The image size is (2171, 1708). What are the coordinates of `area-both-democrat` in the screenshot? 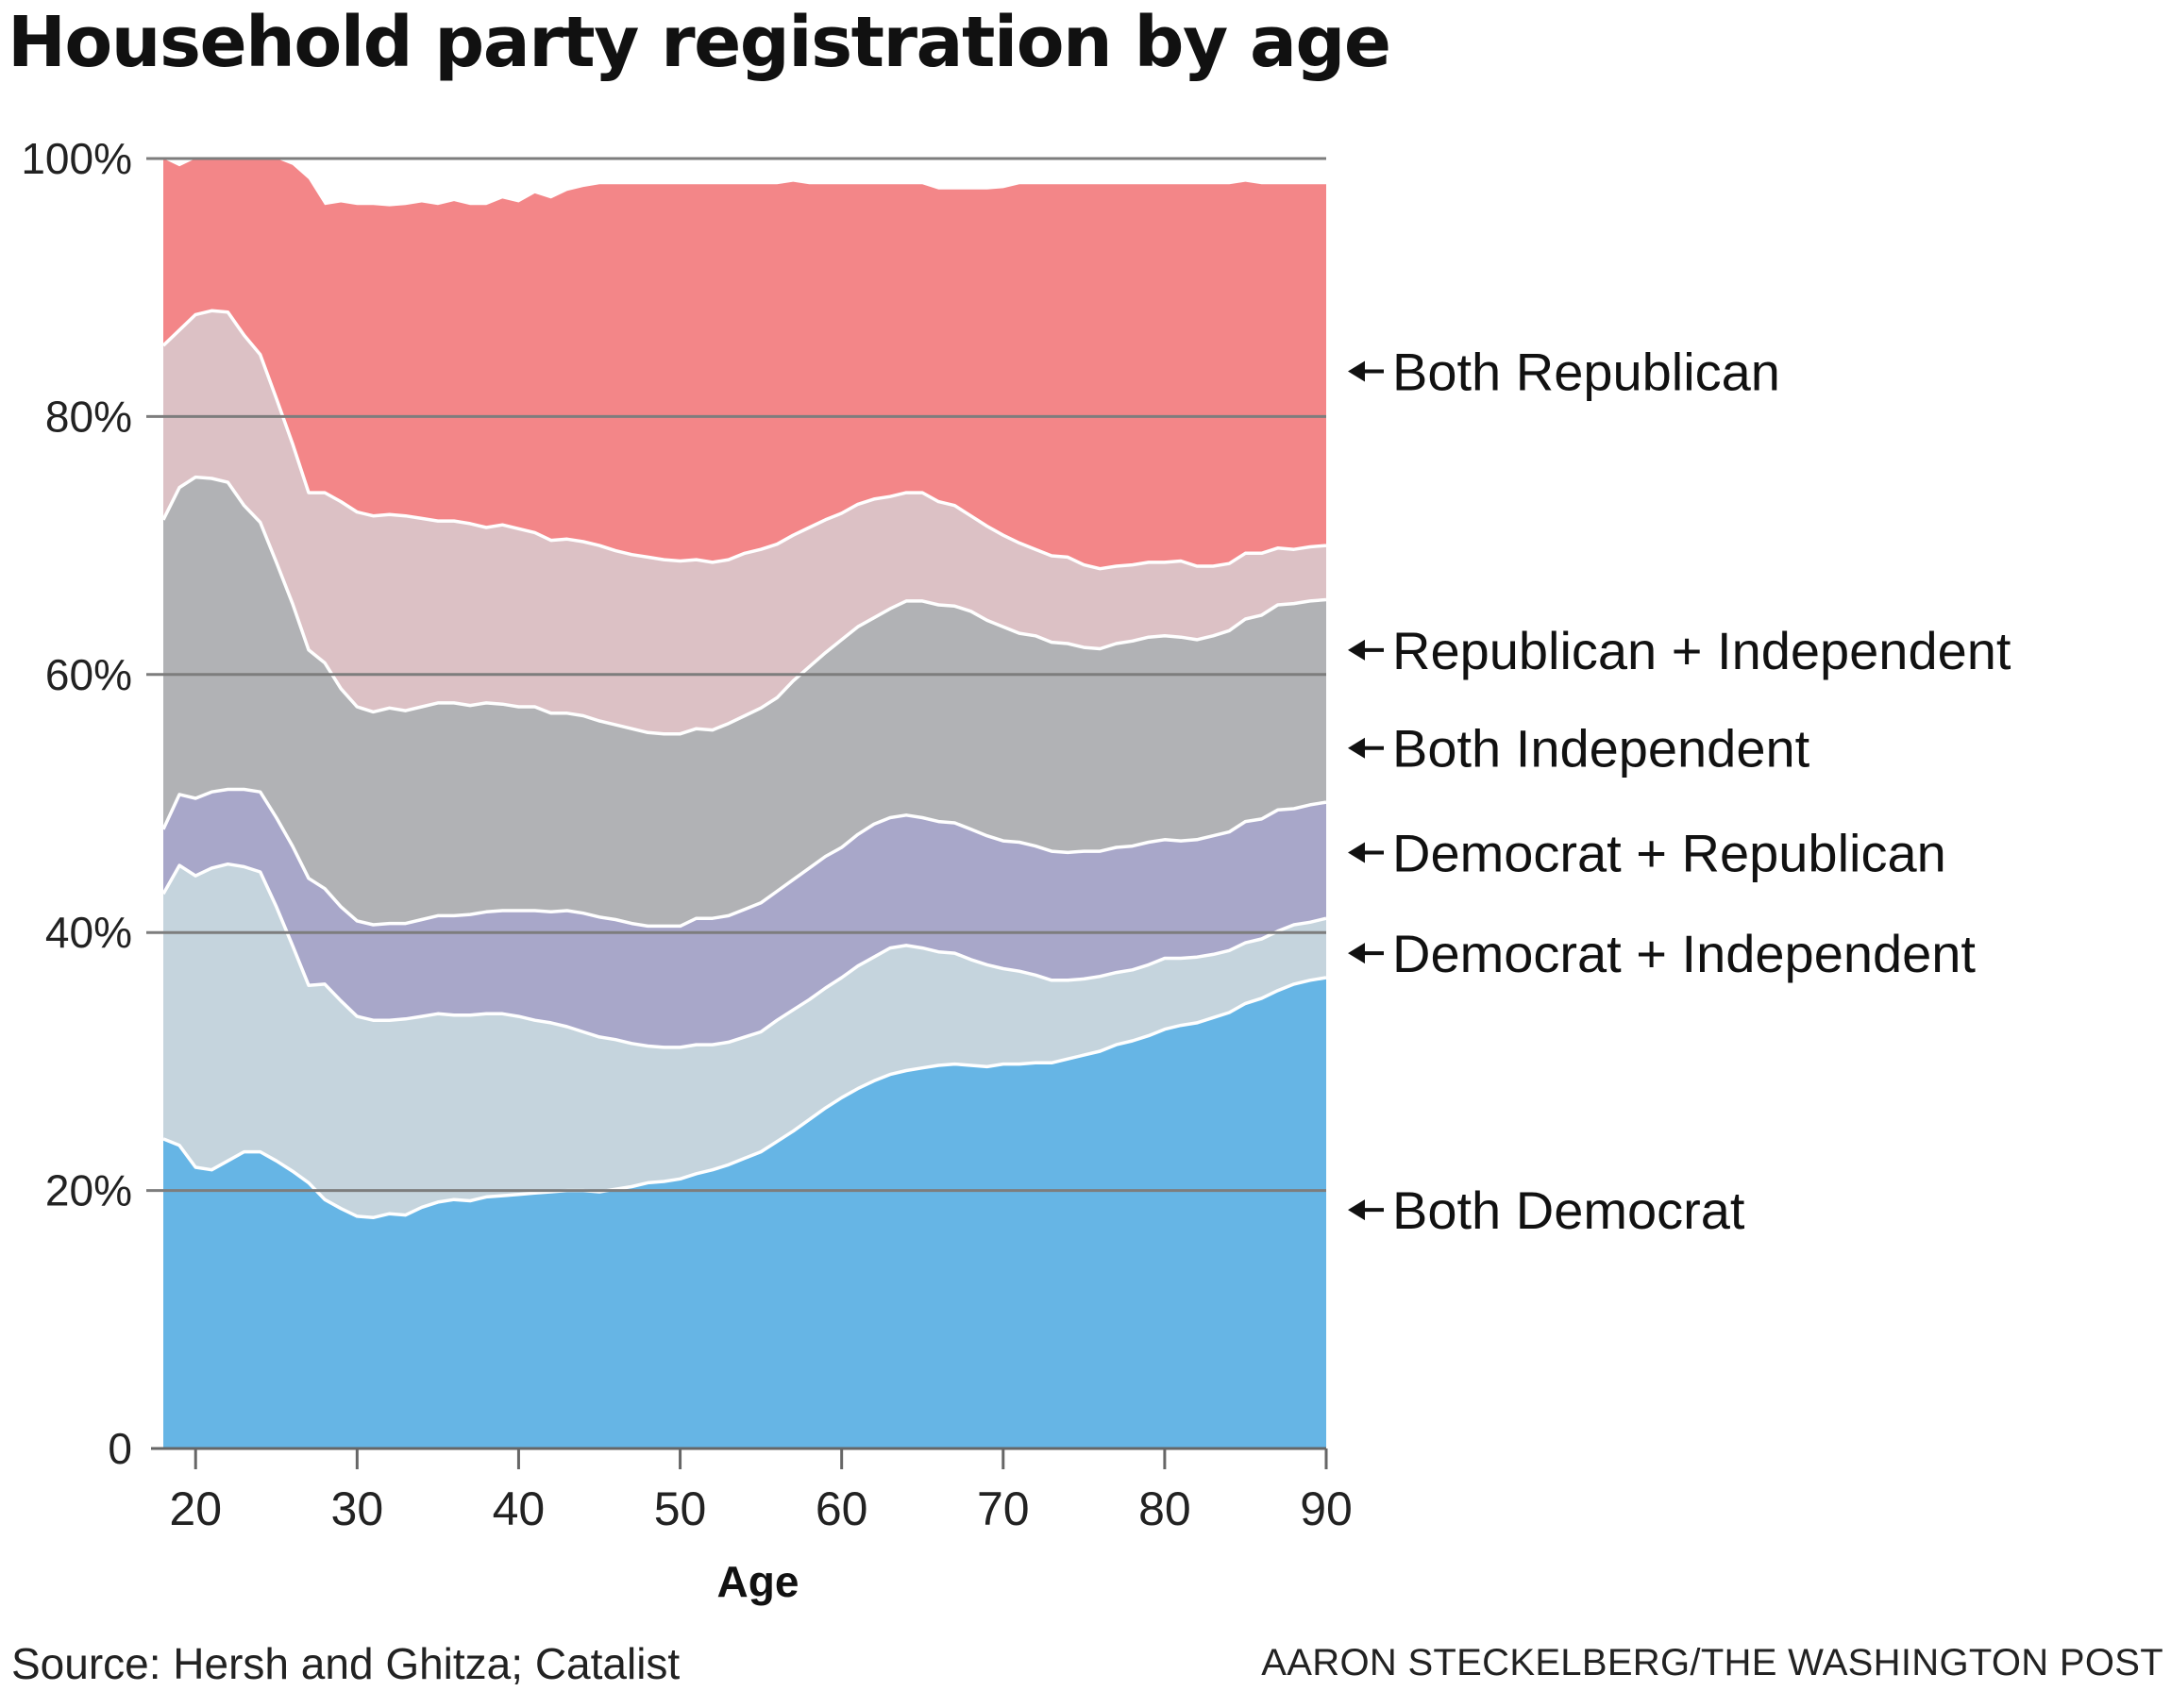 It's located at (745, 1213).